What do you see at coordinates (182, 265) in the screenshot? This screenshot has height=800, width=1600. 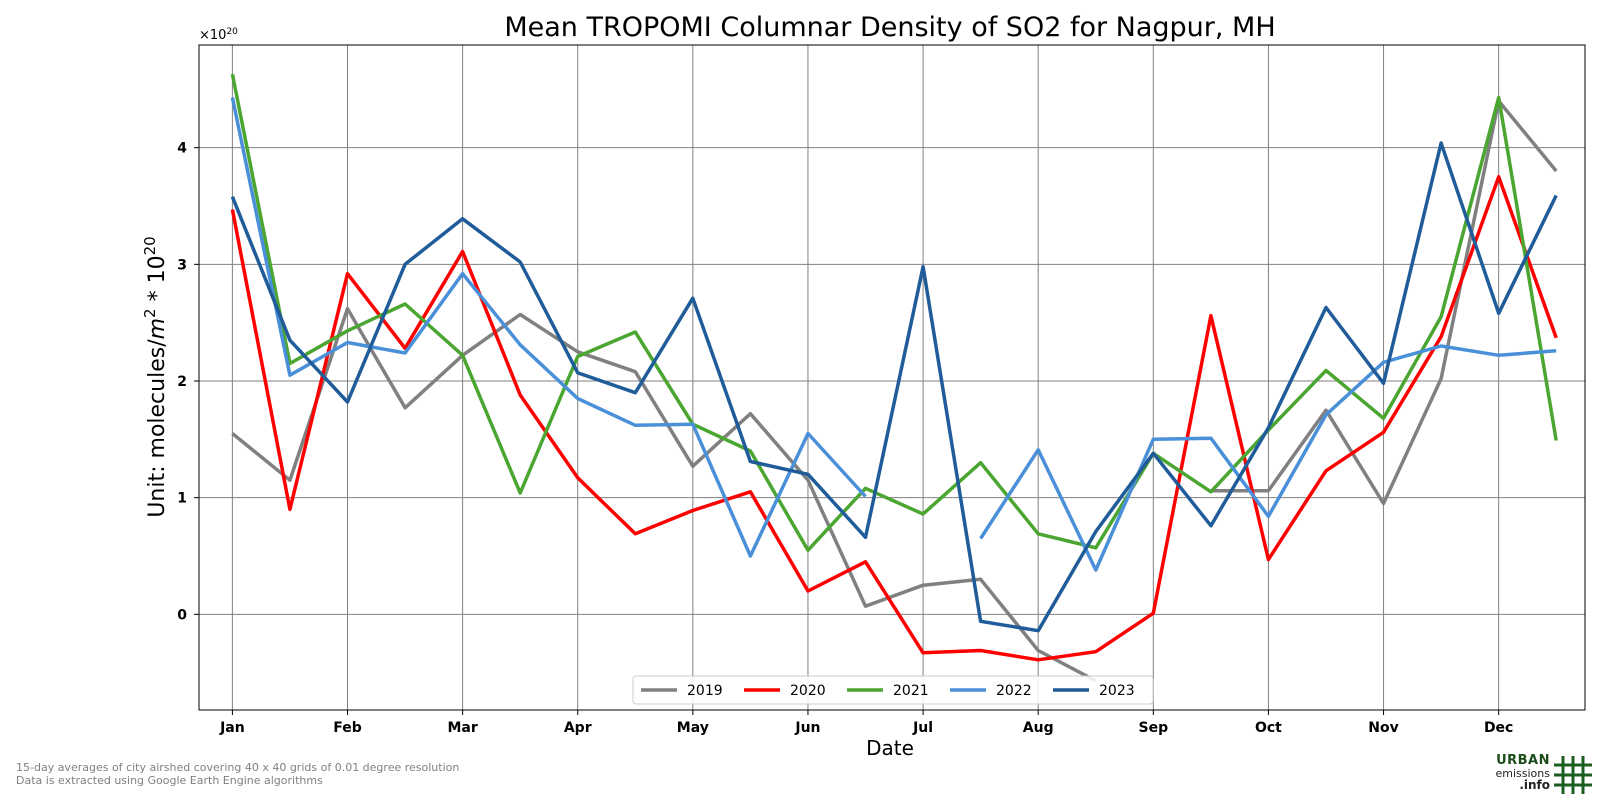 I see `y-tick-label: 3` at bounding box center [182, 265].